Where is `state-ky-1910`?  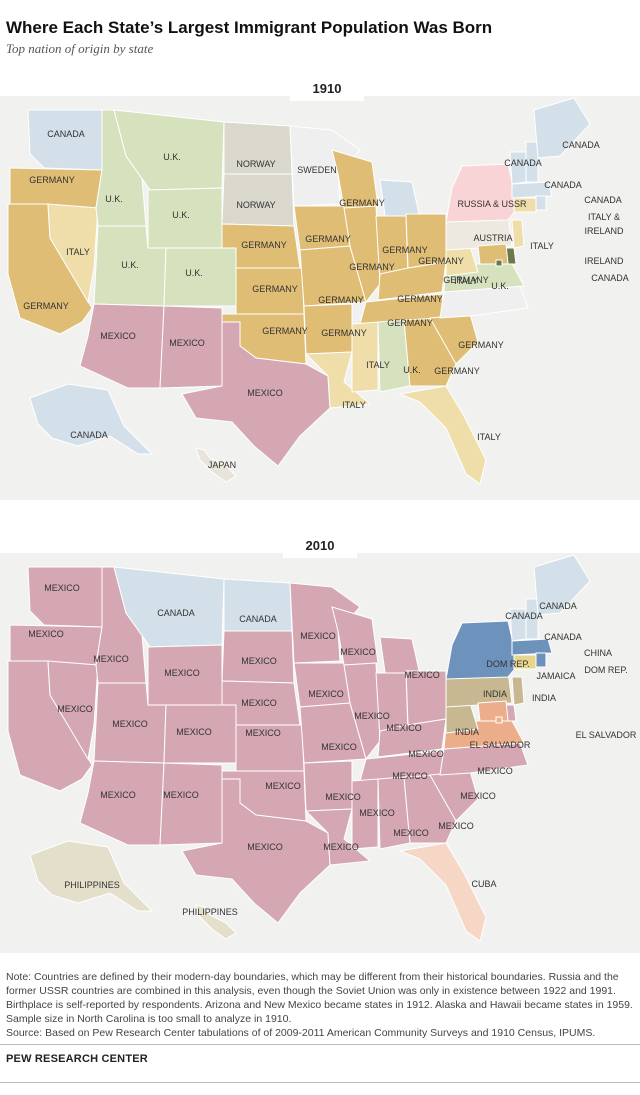
state-ky-1910 is located at coordinates (412, 281).